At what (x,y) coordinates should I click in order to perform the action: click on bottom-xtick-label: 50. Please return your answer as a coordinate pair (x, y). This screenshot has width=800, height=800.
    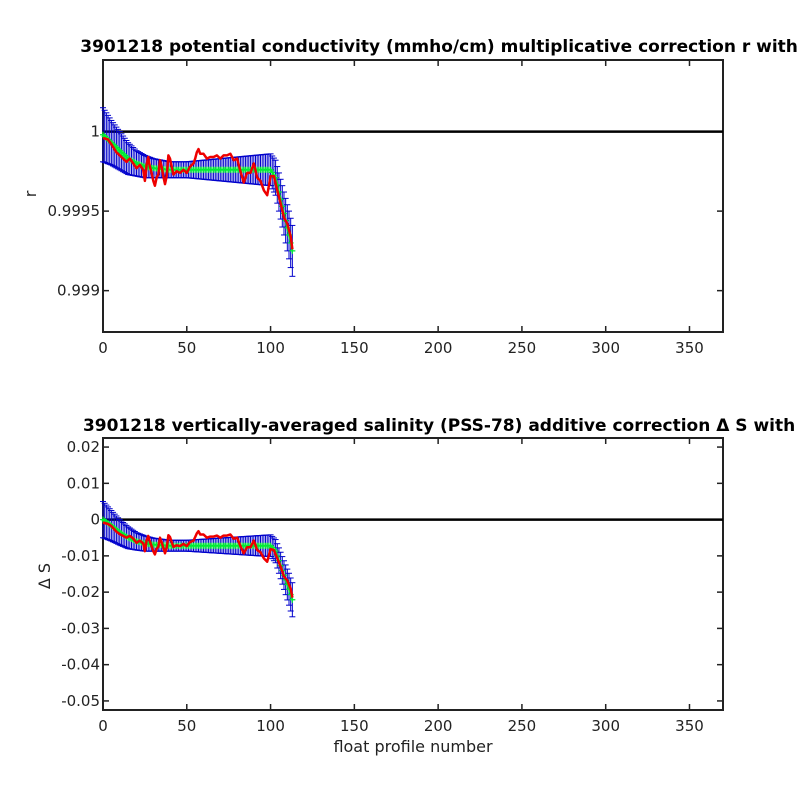
    Looking at the image, I should click on (186, 726).